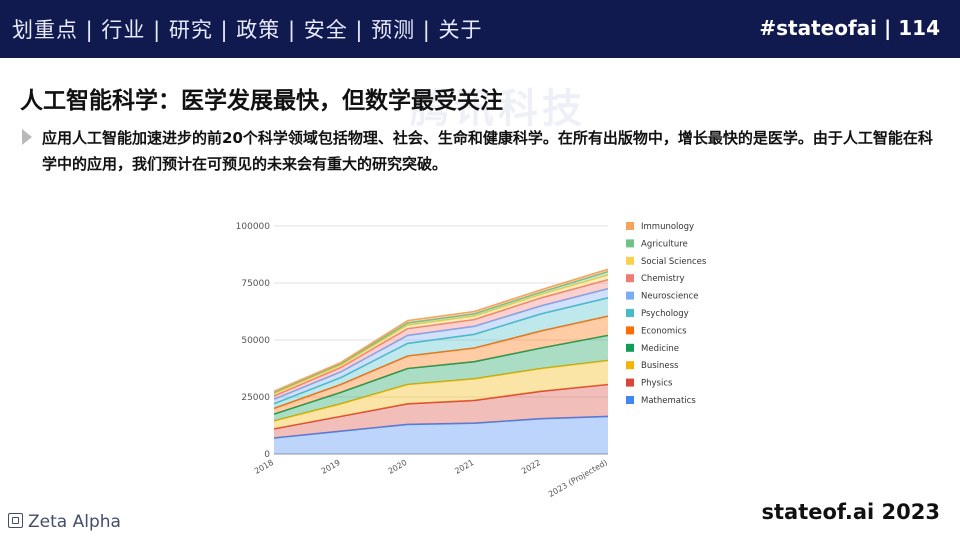 The width and height of the screenshot is (960, 540). I want to click on watermark: 腾讯科技, so click(498, 109).